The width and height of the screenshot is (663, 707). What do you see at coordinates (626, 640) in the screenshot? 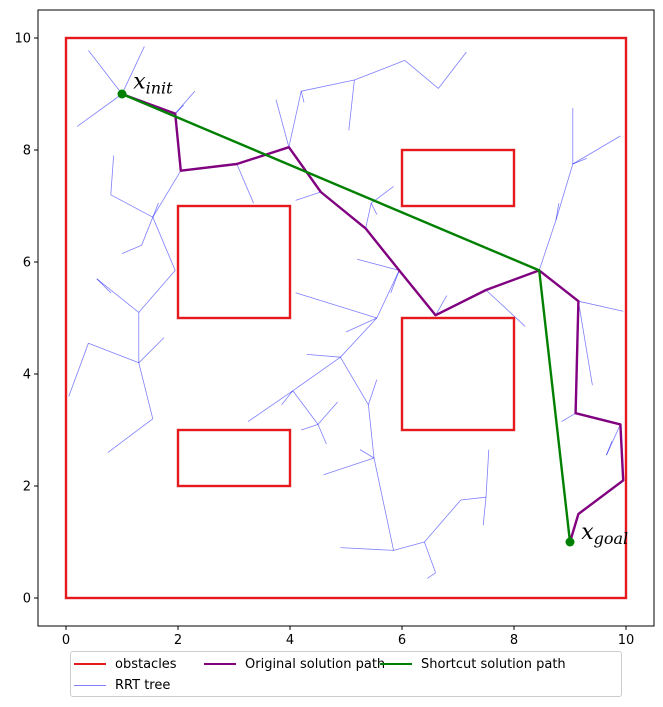
I see `x-tick-label: 10` at bounding box center [626, 640].